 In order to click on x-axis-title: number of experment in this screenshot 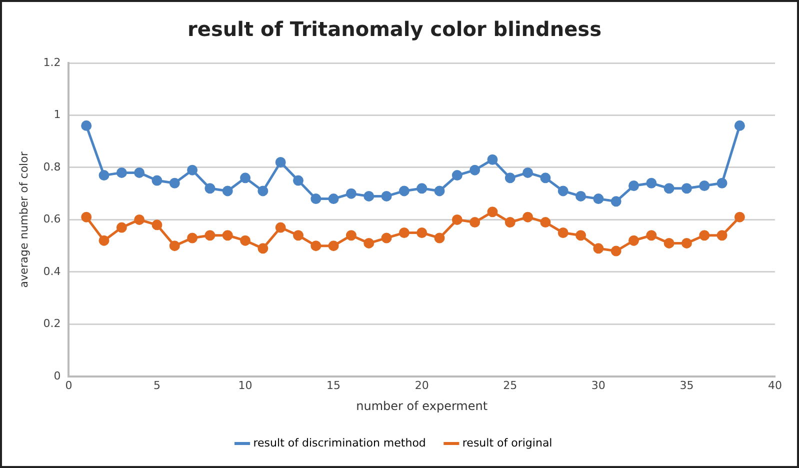, I will do `click(422, 405)`.